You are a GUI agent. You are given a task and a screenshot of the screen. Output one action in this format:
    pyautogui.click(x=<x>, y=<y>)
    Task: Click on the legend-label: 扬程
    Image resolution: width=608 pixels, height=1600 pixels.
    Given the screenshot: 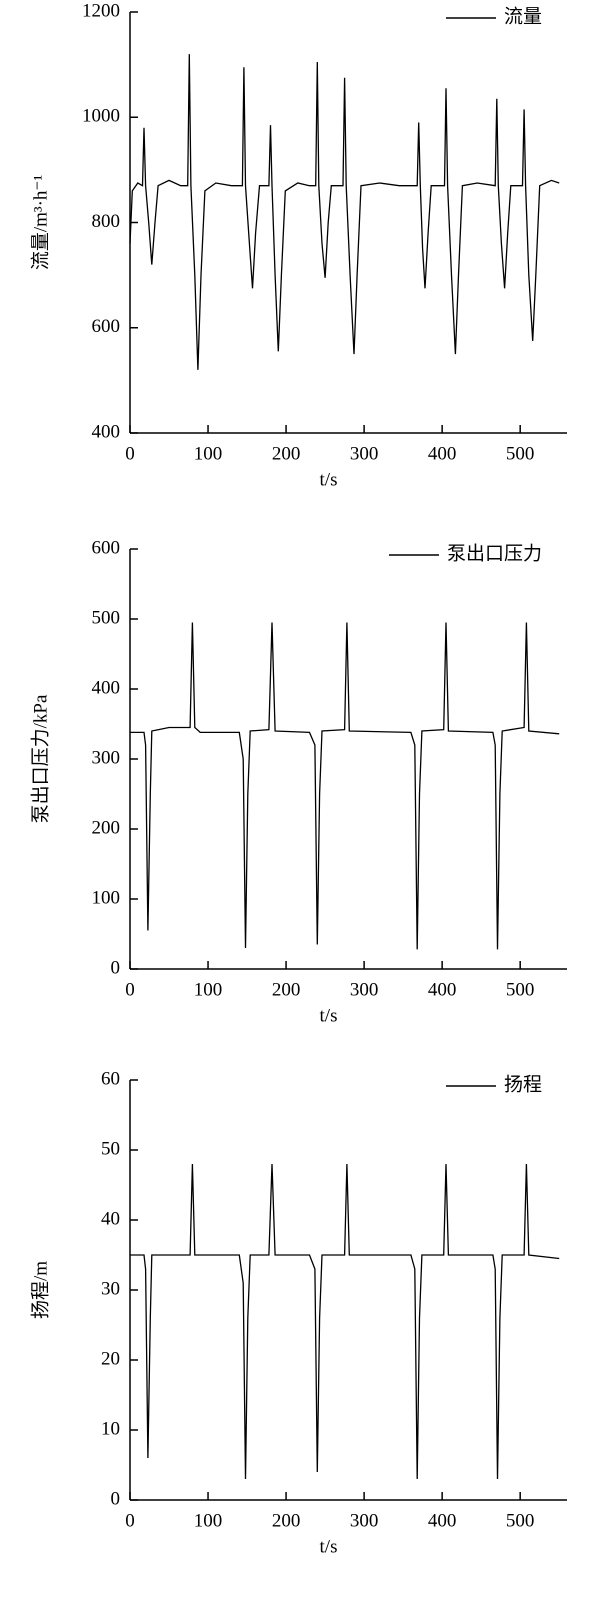 What is the action you would take?
    pyautogui.click(x=523, y=1084)
    